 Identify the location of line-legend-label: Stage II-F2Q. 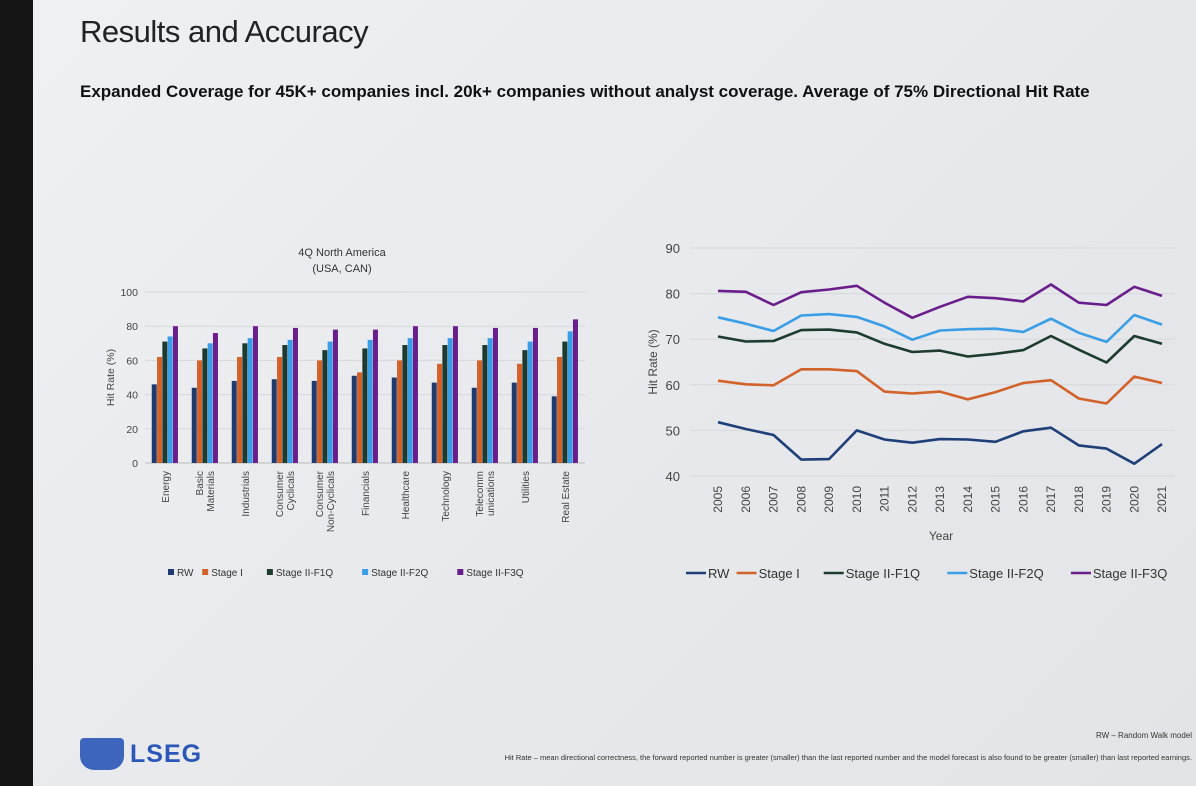
(1006, 573).